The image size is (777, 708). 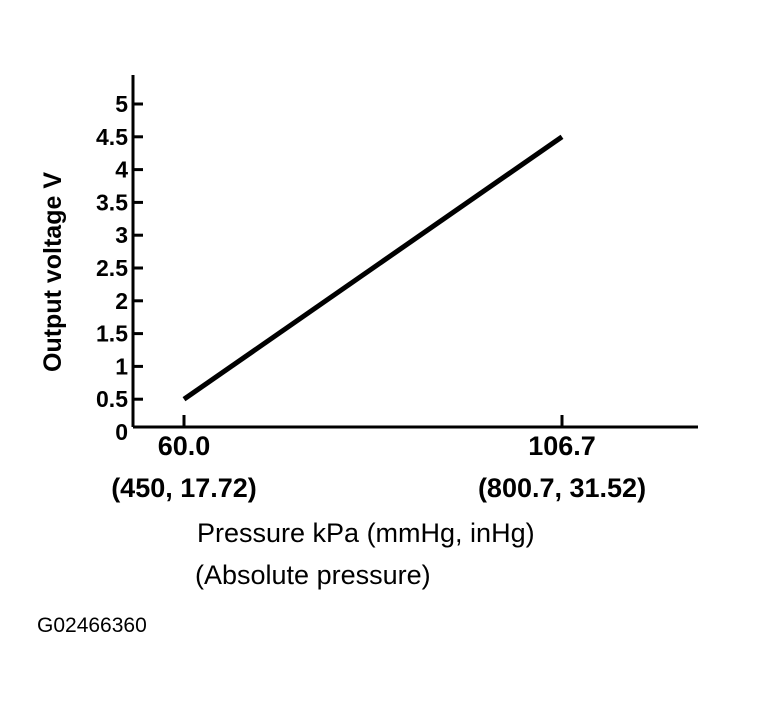 I want to click on y-tick-label: 0, so click(x=121, y=432).